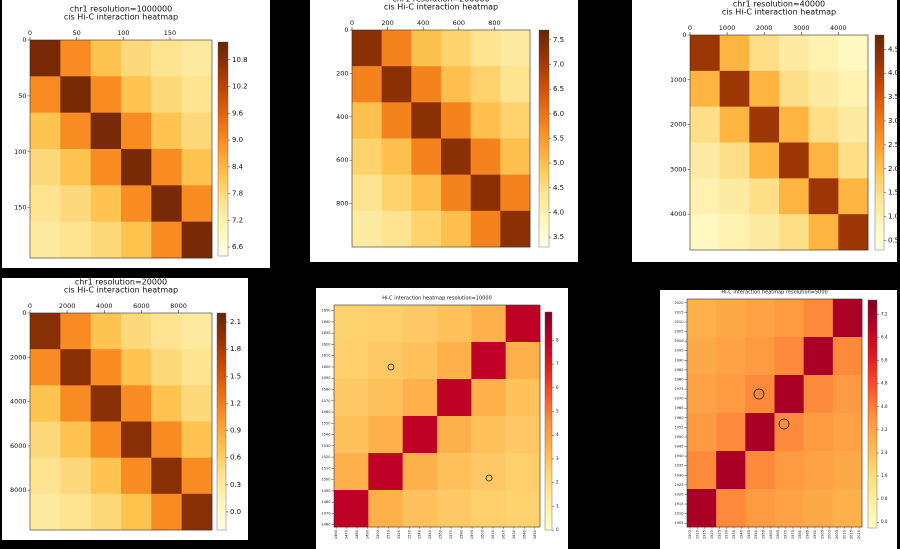 The width and height of the screenshot is (900, 549). What do you see at coordinates (719, 534) in the screenshot?
I see `x-tick-label: 1925` at bounding box center [719, 534].